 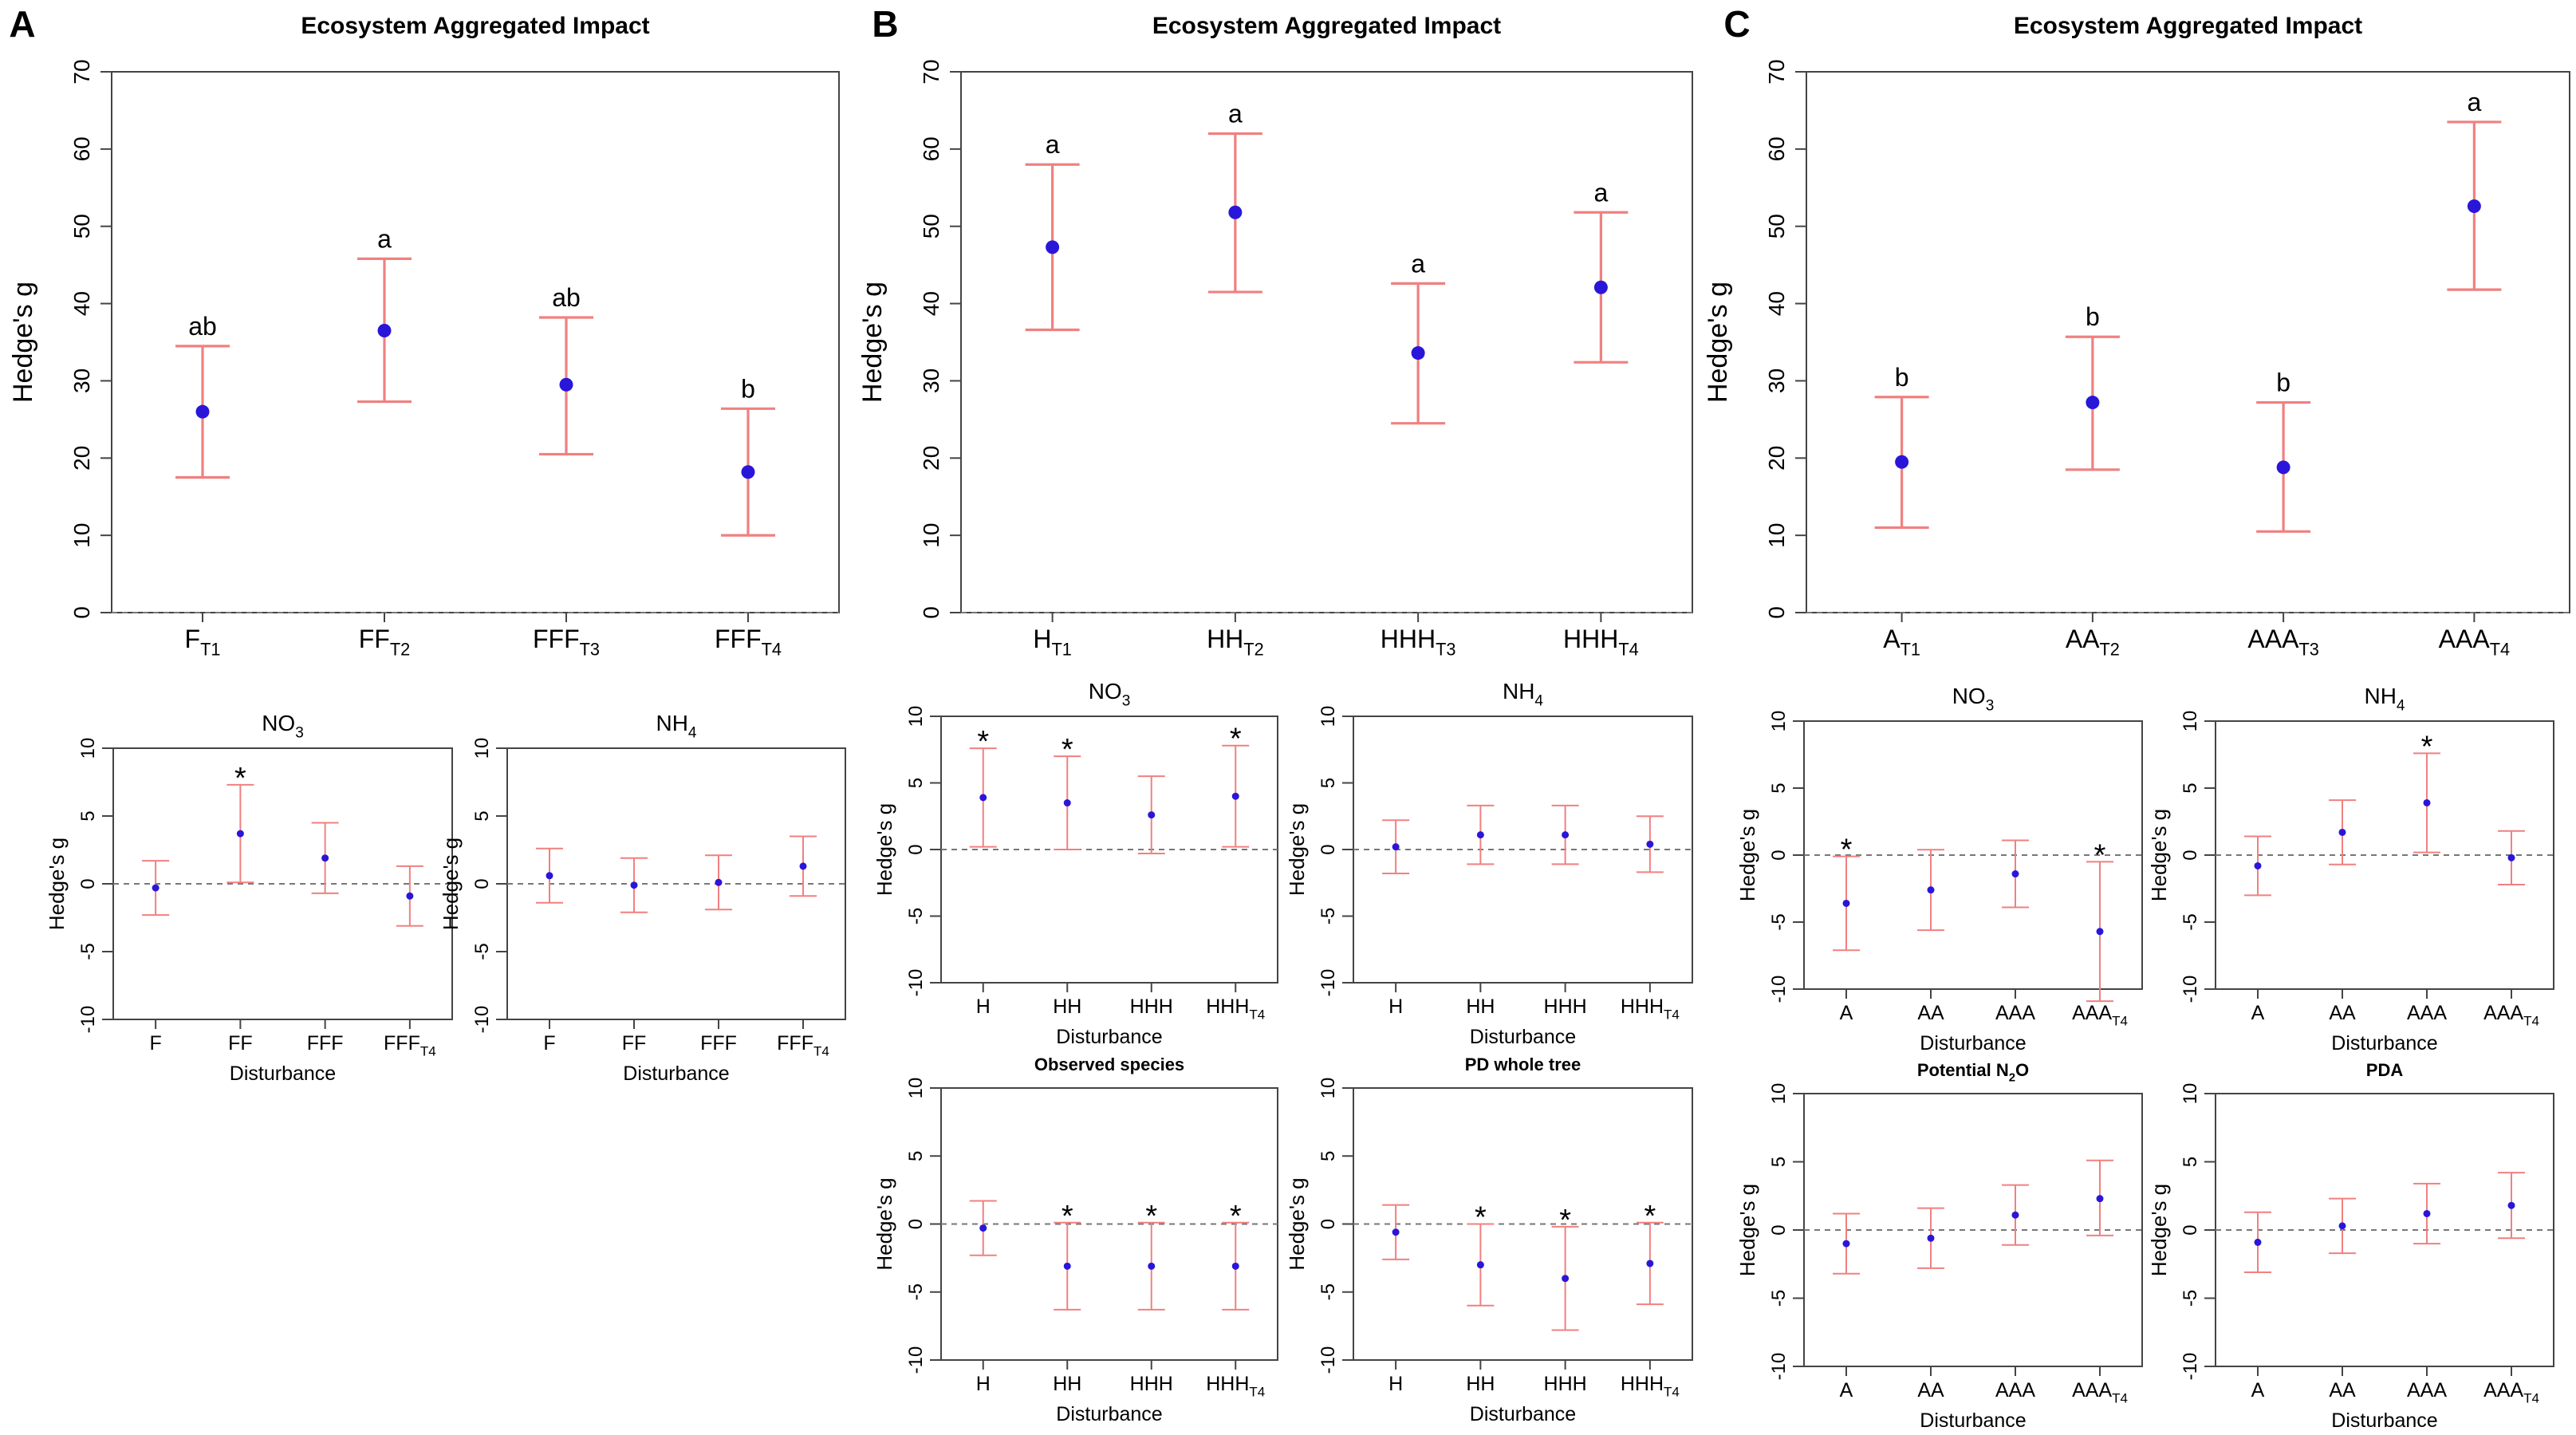 What do you see at coordinates (1846, 1390) in the screenshot?
I see `x-tick-label: A` at bounding box center [1846, 1390].